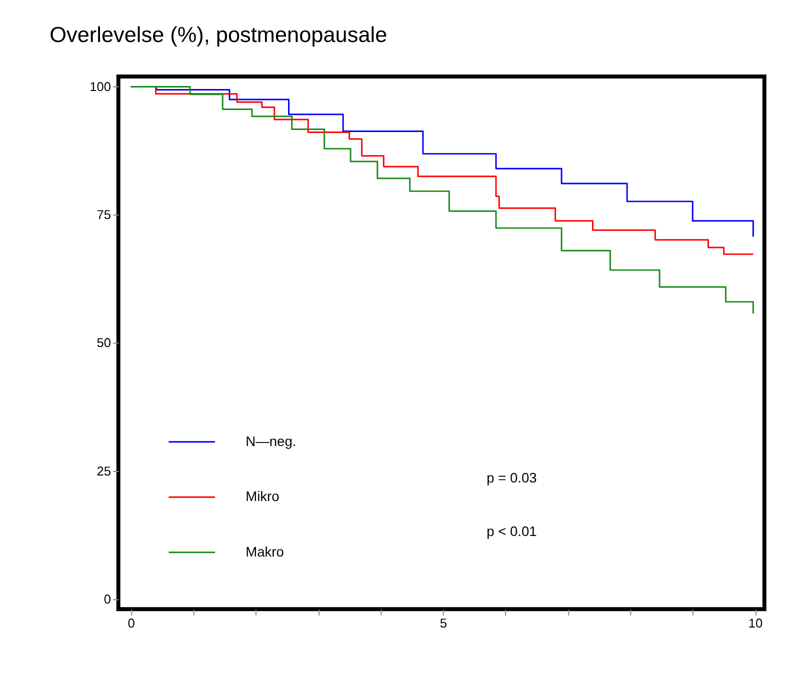 The height and width of the screenshot is (686, 794). I want to click on y-tick-label: 100, so click(100, 86).